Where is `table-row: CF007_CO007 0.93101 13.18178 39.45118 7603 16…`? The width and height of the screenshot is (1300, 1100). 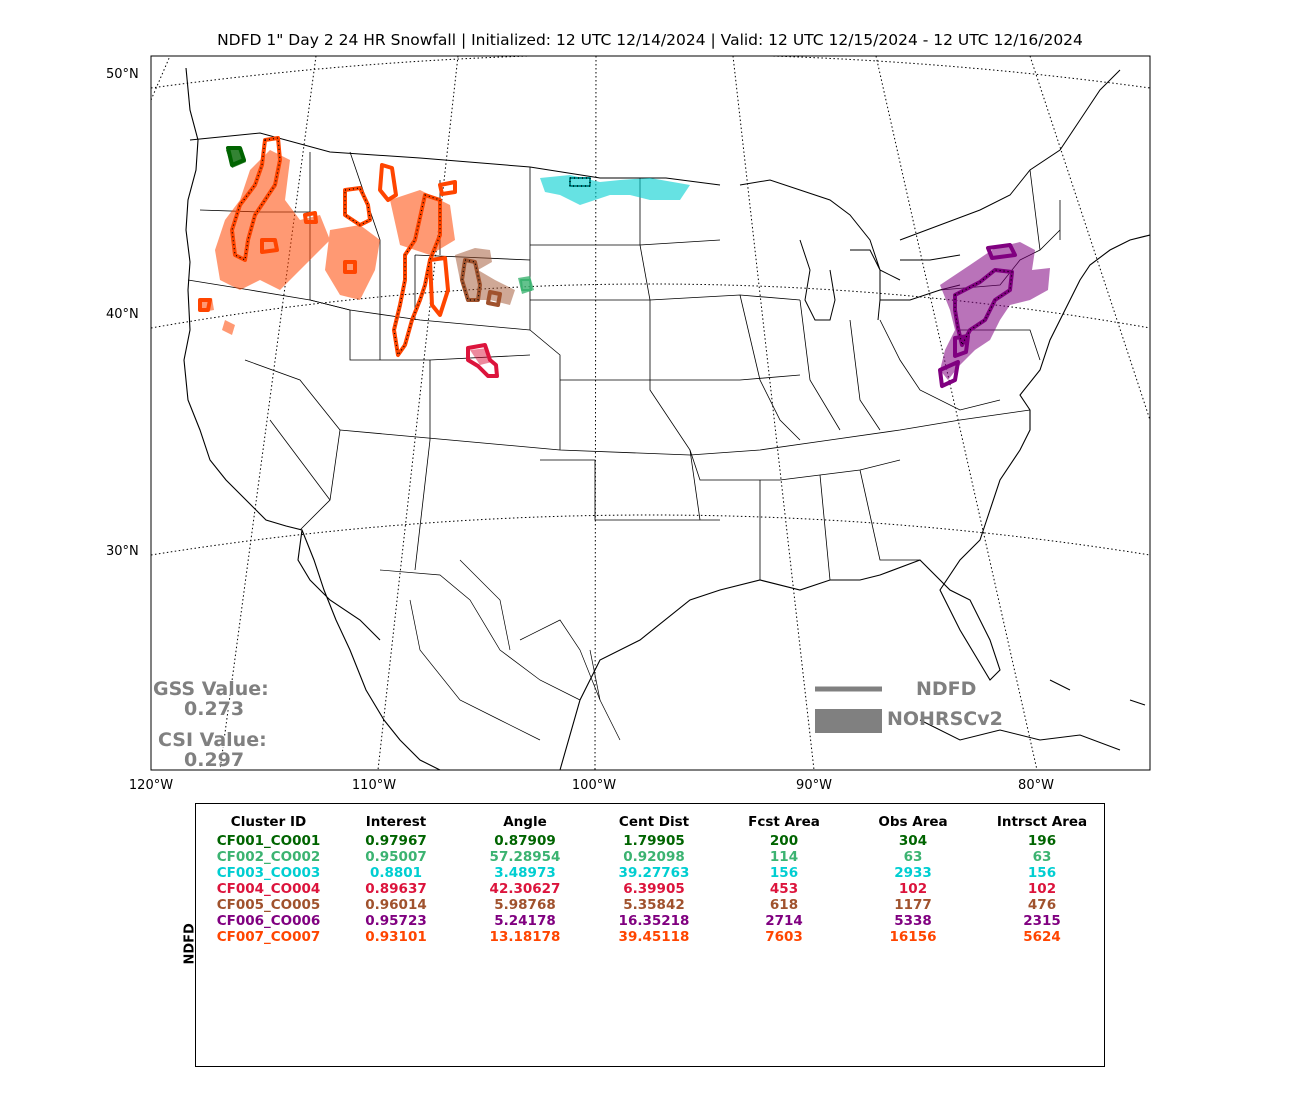 table-row: CF007_CO007 0.93101 13.18178 39.45118 7603 16… is located at coordinates (656, 937).